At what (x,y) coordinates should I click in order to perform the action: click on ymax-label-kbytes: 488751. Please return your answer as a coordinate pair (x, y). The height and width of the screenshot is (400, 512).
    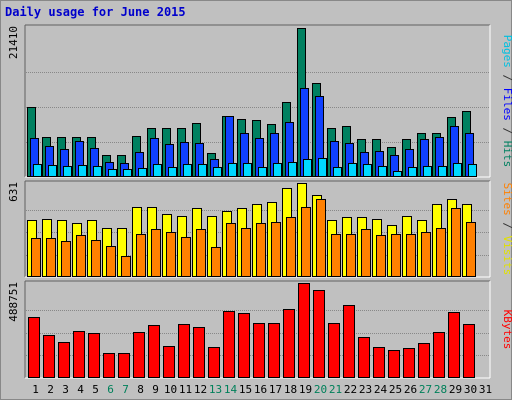
    Looking at the image, I should click on (13, 302).